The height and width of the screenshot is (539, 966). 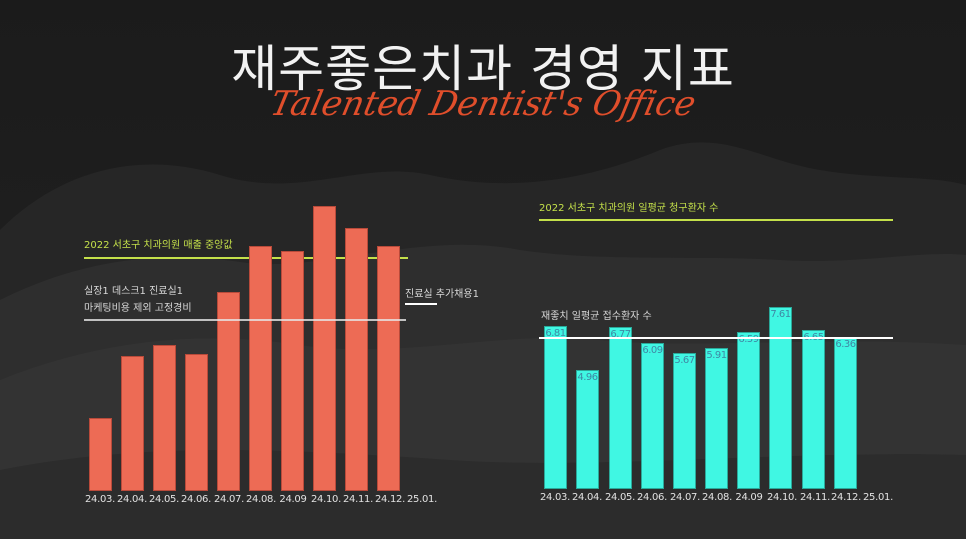 I want to click on own-patients-line, so click(x=716, y=338).